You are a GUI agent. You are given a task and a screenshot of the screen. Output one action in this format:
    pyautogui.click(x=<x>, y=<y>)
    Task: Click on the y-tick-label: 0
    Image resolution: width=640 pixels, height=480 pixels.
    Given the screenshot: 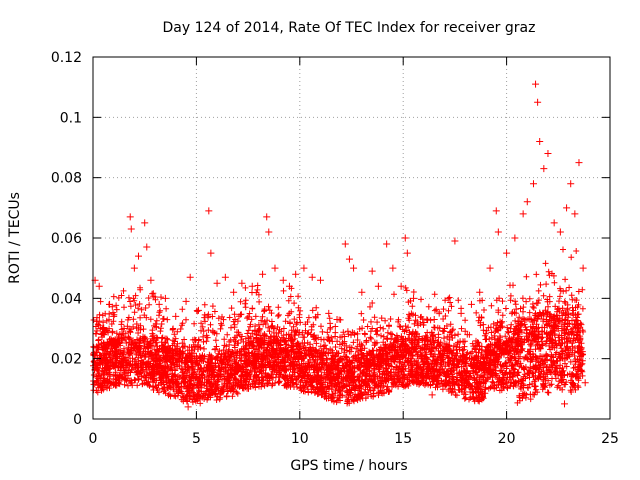 What is the action you would take?
    pyautogui.click(x=77, y=420)
    